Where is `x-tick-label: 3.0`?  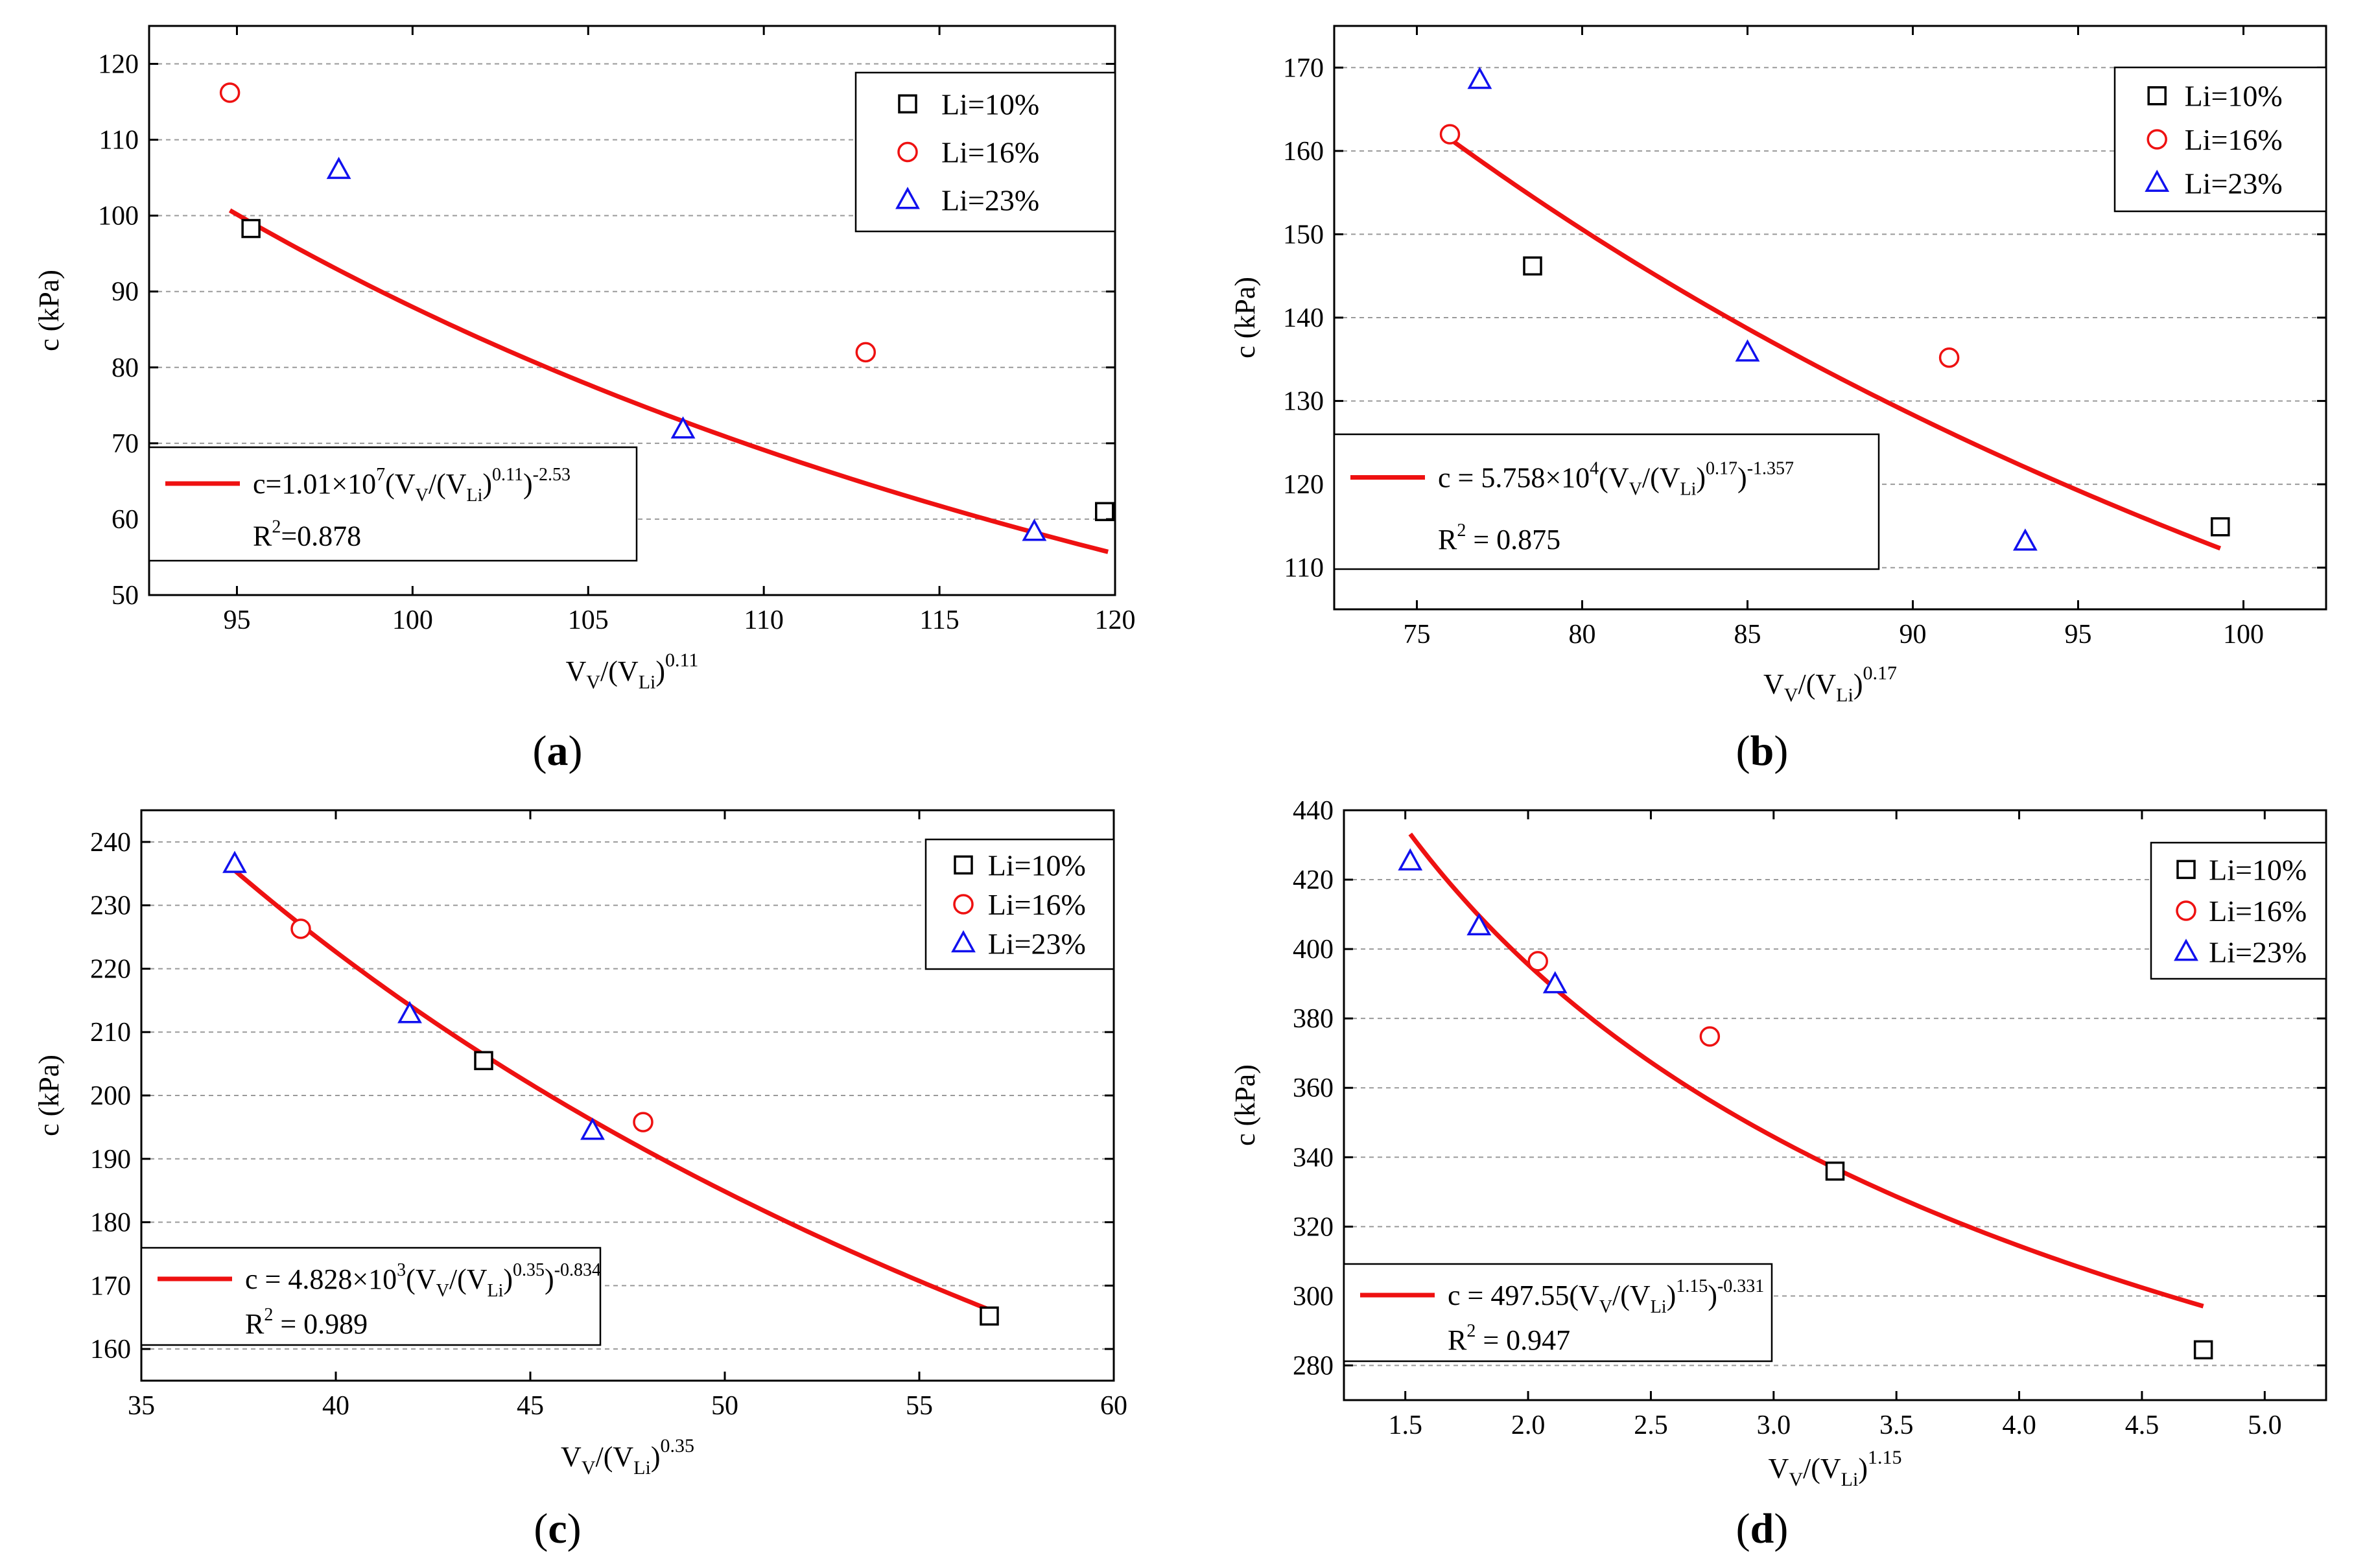
x-tick-label: 3.0 is located at coordinates (1774, 1425).